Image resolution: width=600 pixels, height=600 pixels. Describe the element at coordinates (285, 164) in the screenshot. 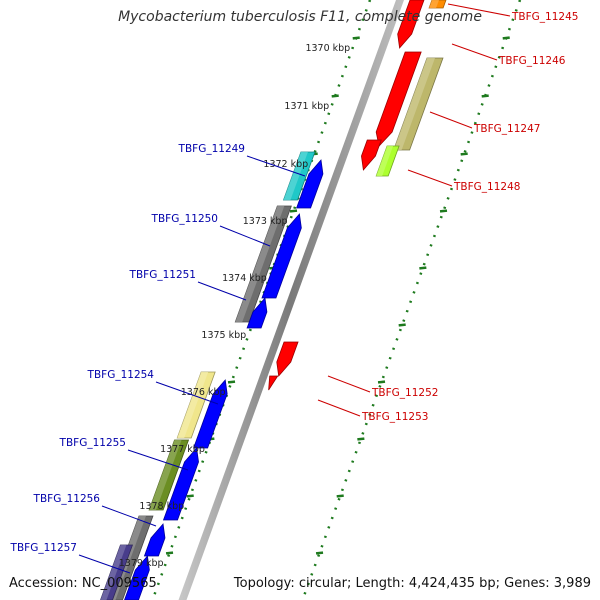

I see `tick-label: 1372 kbp` at that location.